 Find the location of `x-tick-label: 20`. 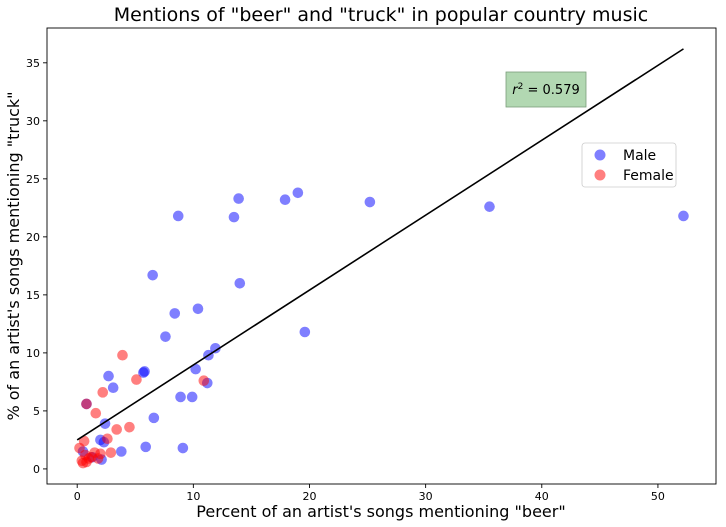

x-tick-label: 20 is located at coordinates (309, 496).